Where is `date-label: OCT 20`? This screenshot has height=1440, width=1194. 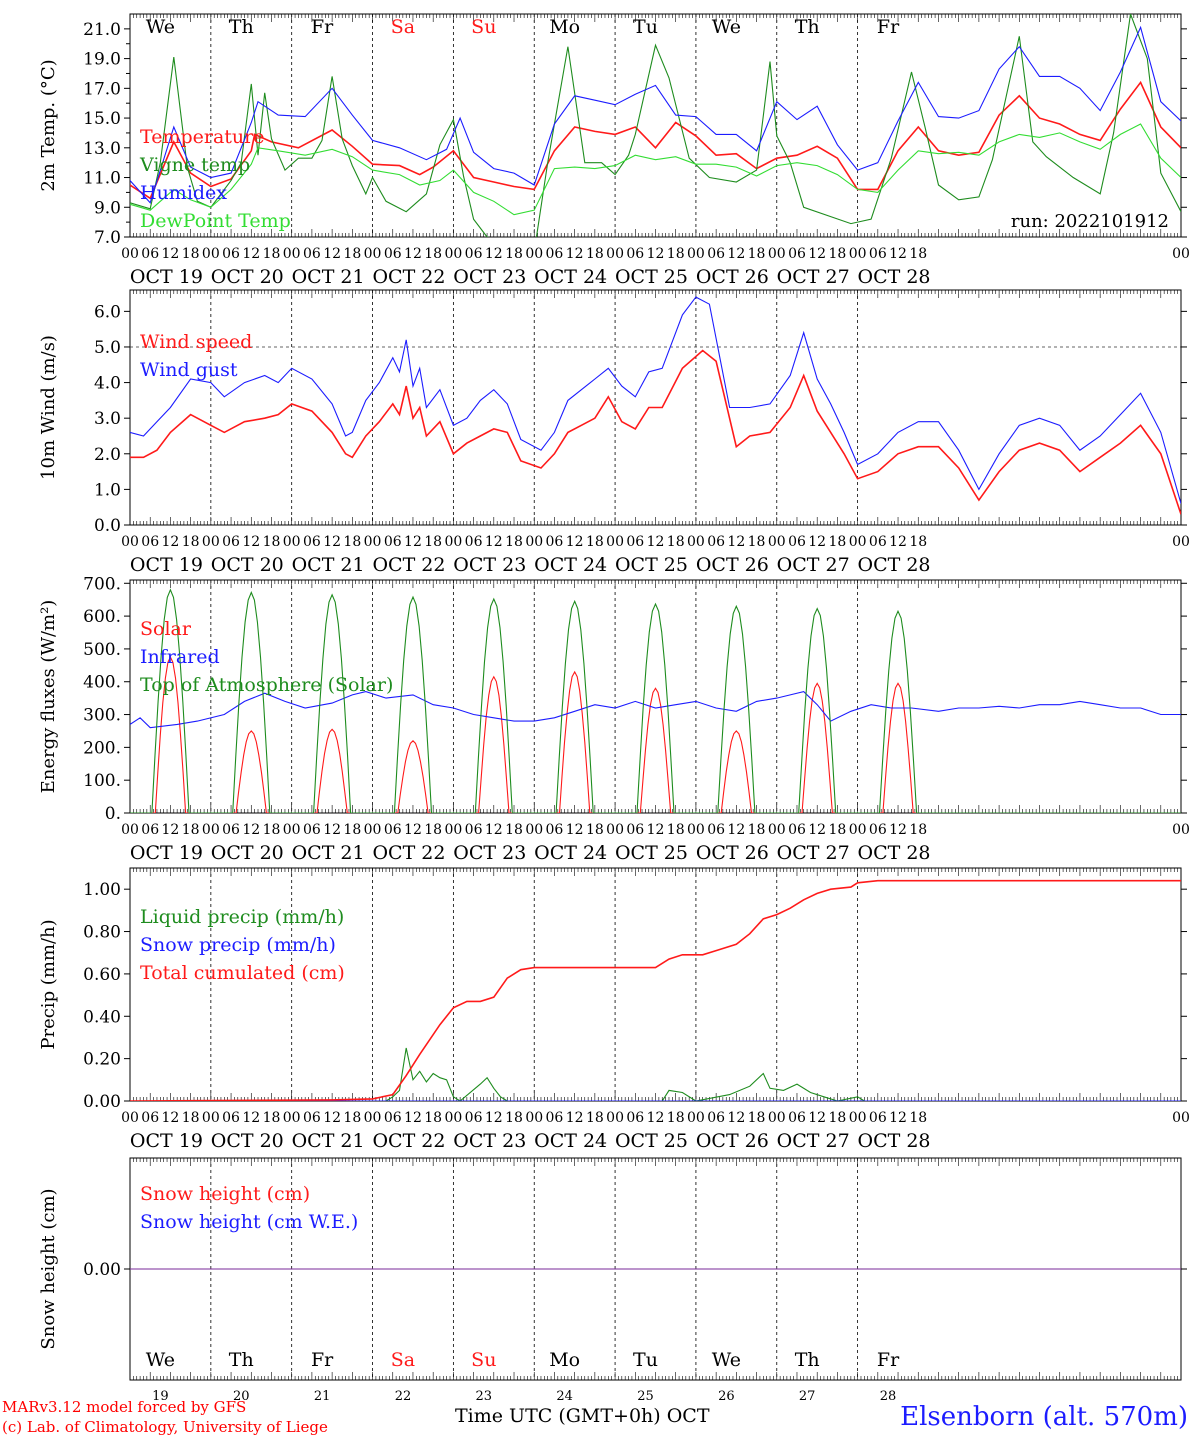
date-label: OCT 20 is located at coordinates (247, 565).